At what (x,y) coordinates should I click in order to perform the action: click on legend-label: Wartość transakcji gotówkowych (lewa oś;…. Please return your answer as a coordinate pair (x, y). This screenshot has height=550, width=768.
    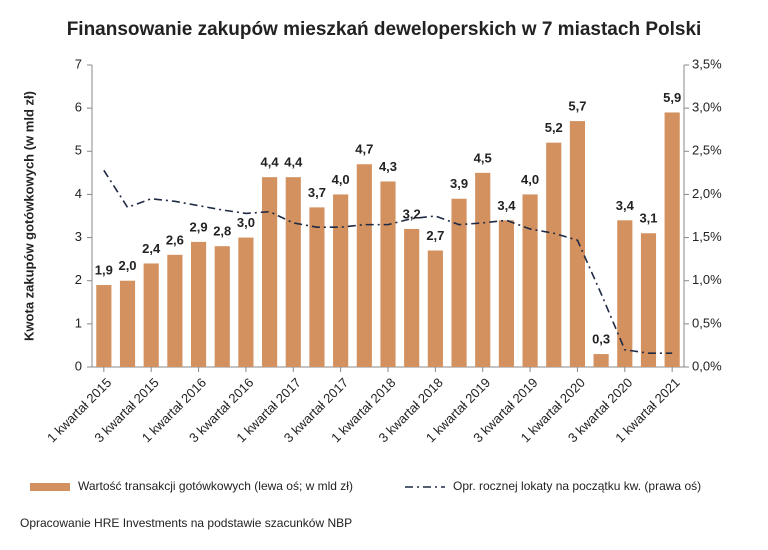
    Looking at the image, I should click on (215, 486).